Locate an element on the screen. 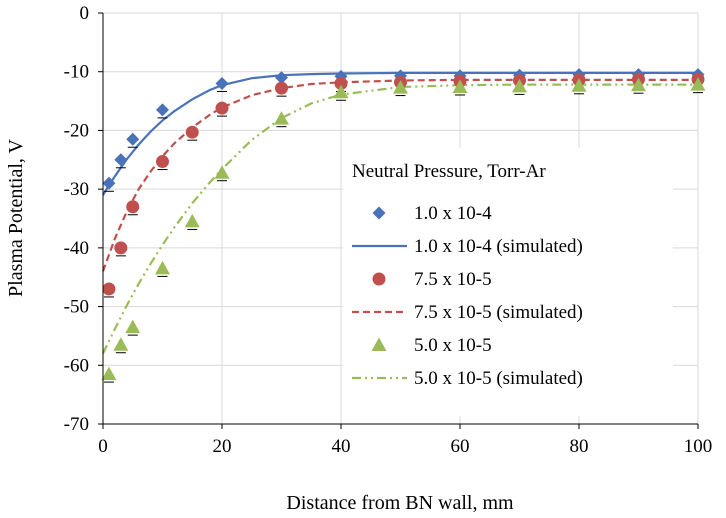 Image resolution: width=726 pixels, height=518 pixels. y-axis-title: Plasma Potential, V is located at coordinates (16, 217).